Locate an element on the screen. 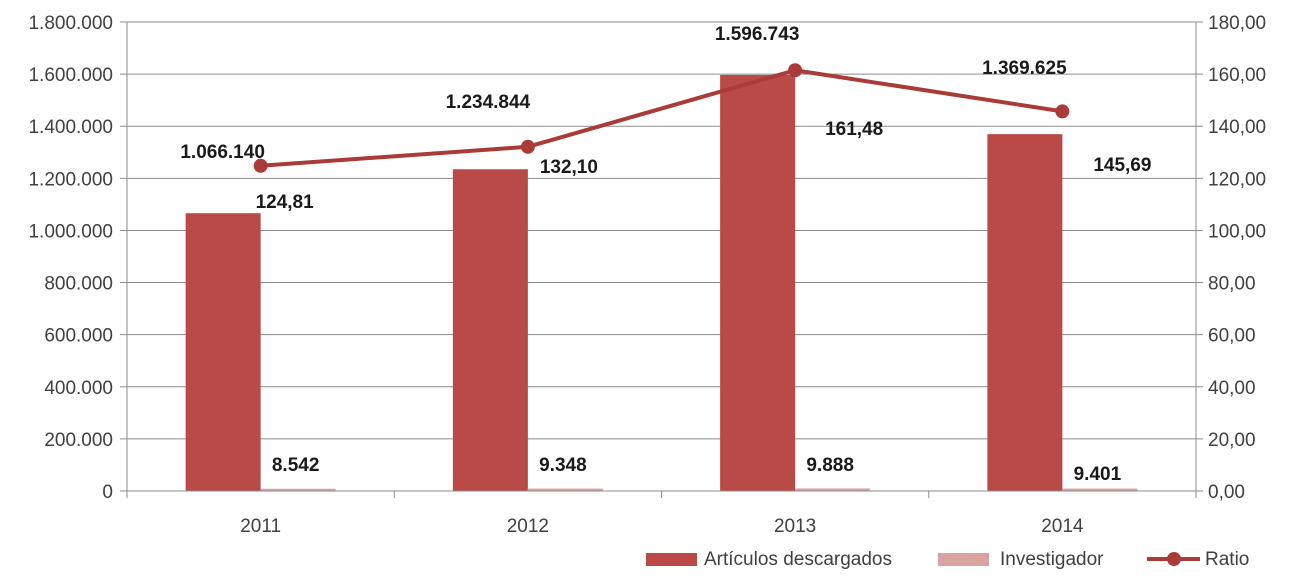 Image resolution: width=1303 pixels, height=578 pixels. ratio-series-line is located at coordinates (661, 118).